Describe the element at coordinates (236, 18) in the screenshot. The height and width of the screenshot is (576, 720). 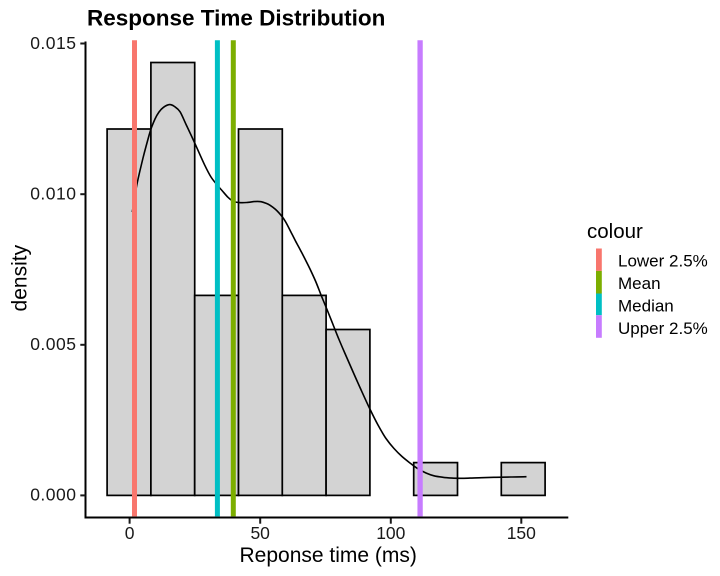
I see `svg-text: Response Time Distribution` at that location.